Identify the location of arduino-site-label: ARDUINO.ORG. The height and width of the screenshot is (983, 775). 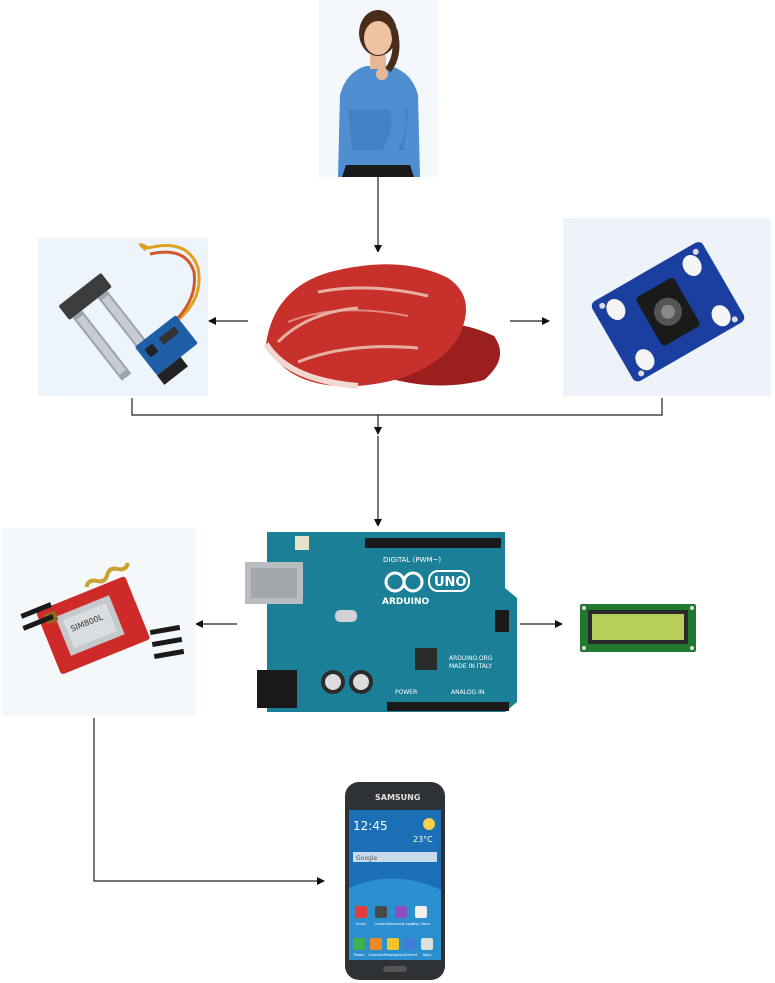
(471, 658).